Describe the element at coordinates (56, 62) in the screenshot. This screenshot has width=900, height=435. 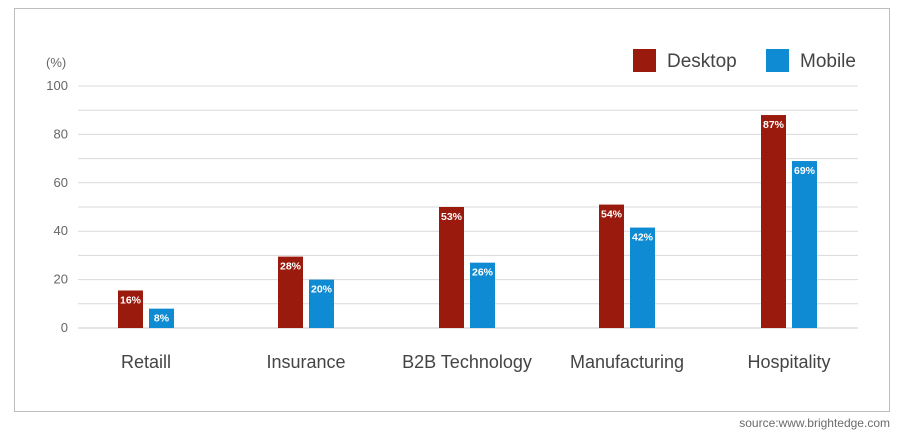
I see `y-unit-label: (%)` at that location.